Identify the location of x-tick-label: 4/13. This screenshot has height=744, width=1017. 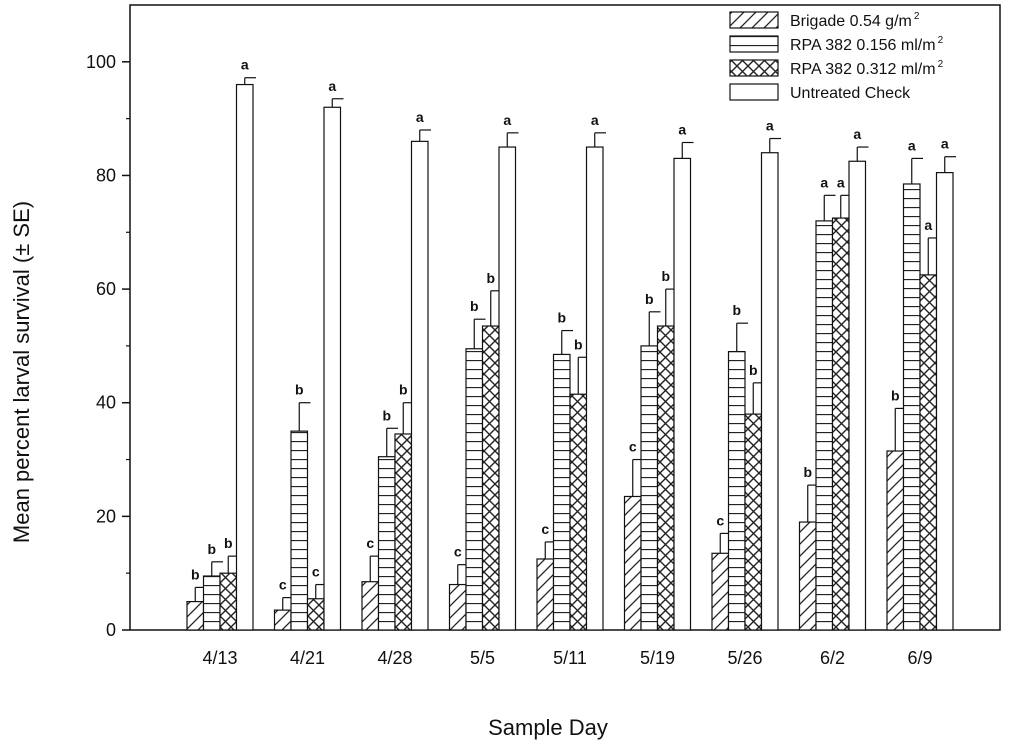
(219, 658).